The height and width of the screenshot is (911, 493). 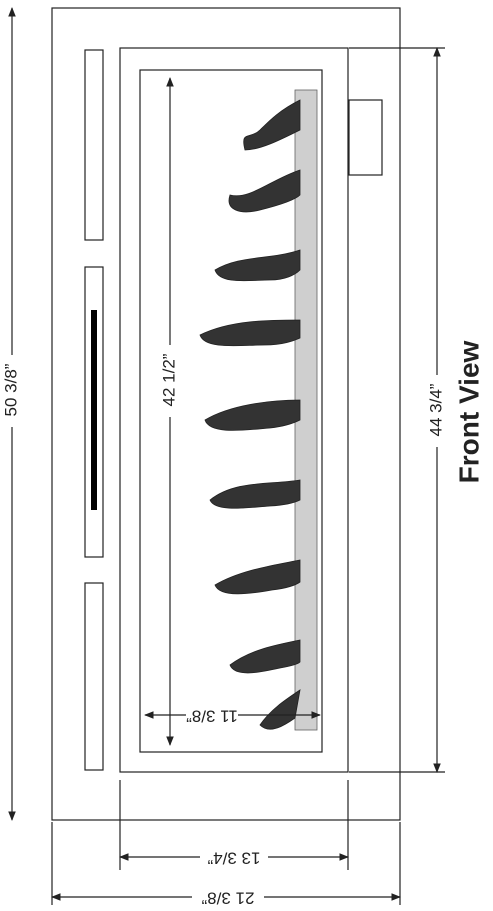 What do you see at coordinates (468, 411) in the screenshot?
I see `view-label: Front View` at bounding box center [468, 411].